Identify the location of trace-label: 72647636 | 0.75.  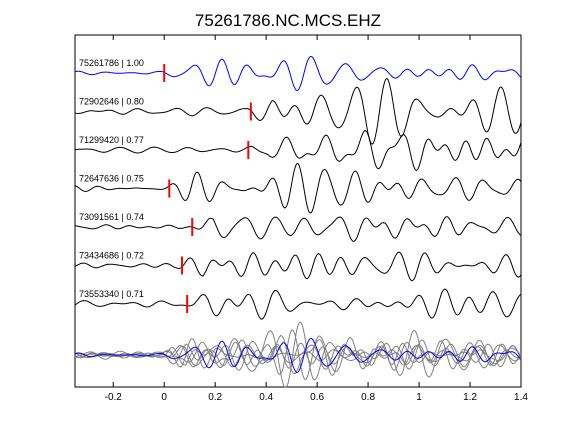
(111, 179).